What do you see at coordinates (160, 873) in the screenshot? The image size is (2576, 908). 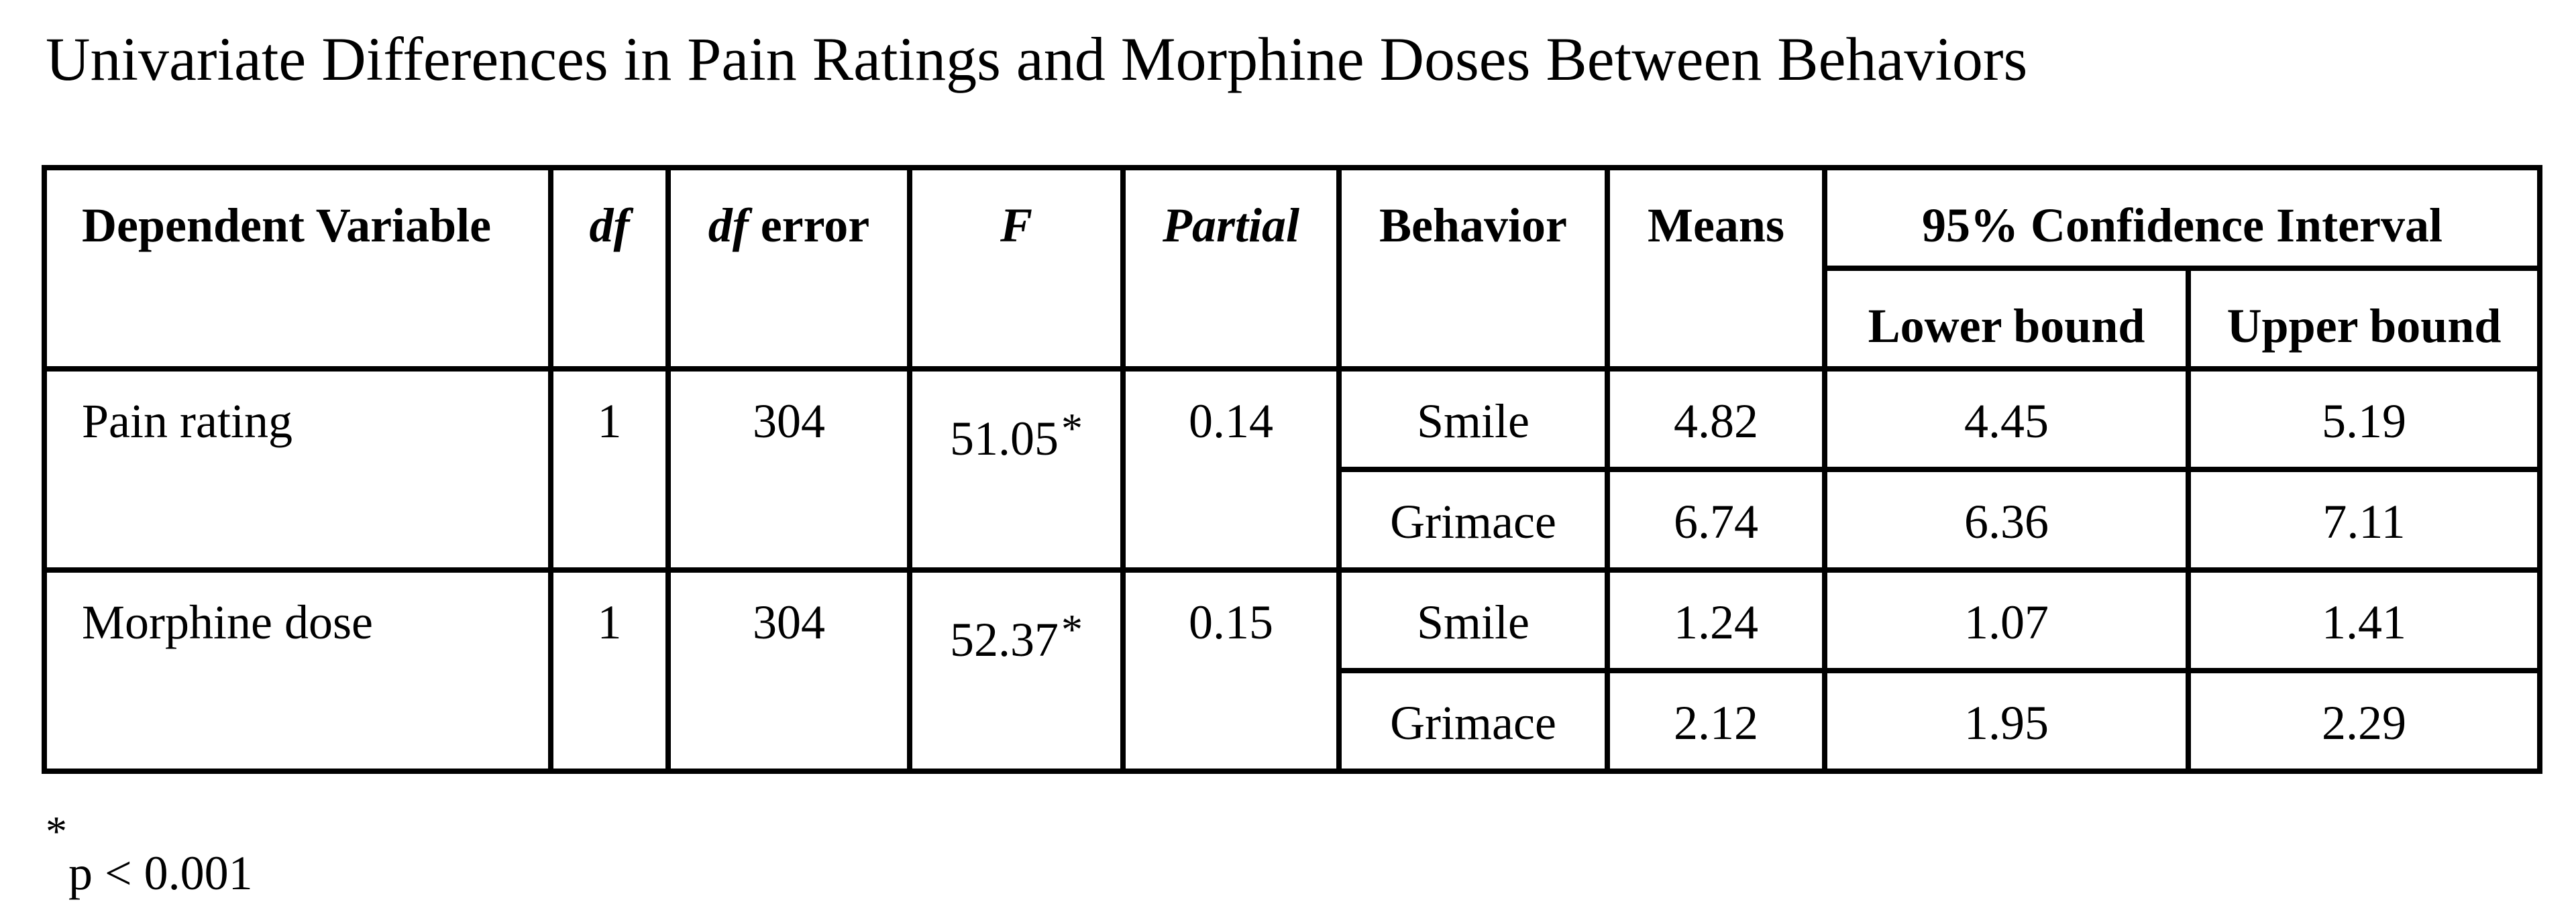 I see `footnote-text: p < 0.001` at bounding box center [160, 873].